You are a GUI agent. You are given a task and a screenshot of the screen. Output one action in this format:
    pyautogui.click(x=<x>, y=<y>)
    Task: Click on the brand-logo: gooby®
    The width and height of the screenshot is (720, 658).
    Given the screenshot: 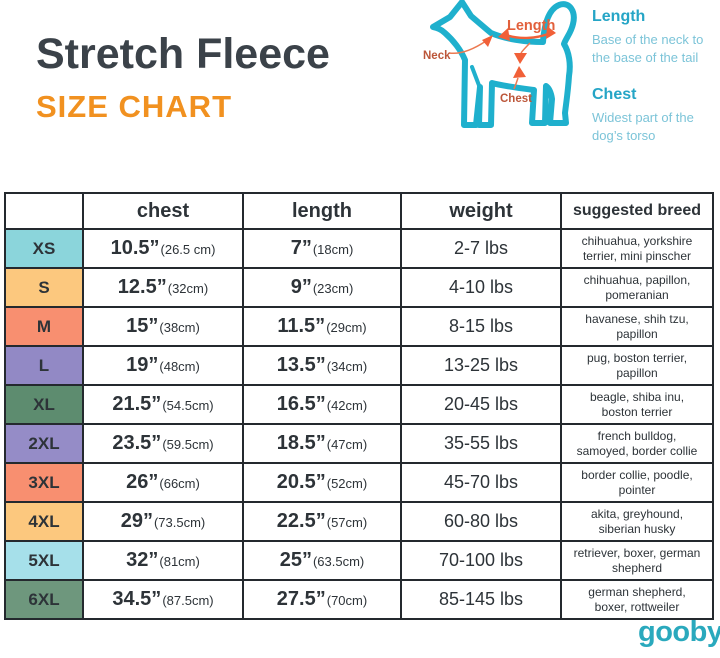 What is the action you would take?
    pyautogui.click(x=679, y=632)
    